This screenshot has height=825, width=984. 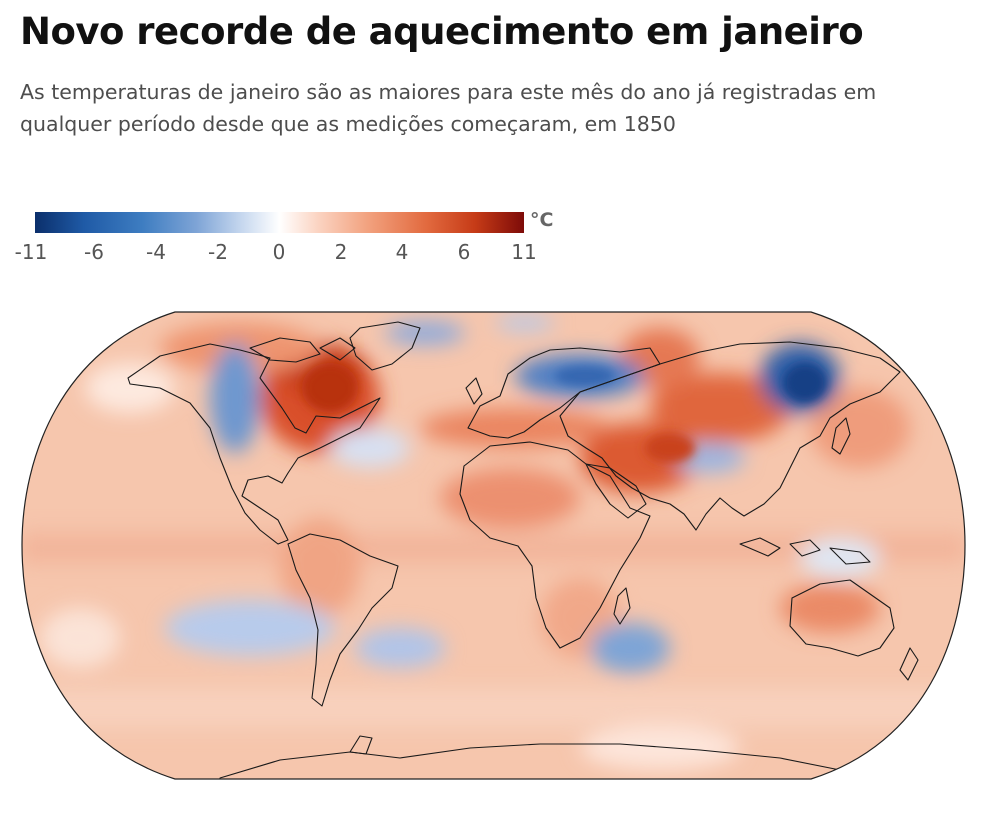 I want to click on legend-tick-label: -11, so click(x=31, y=252).